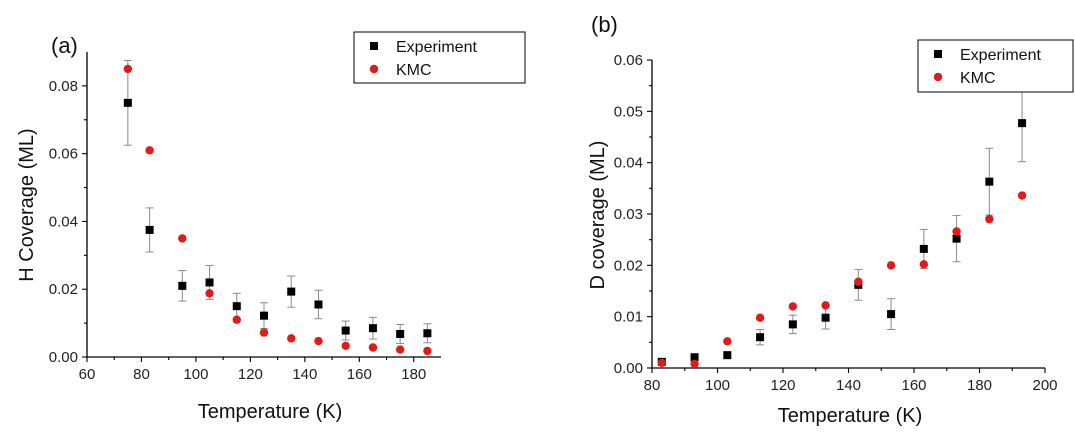 This screenshot has width=1075, height=433. What do you see at coordinates (64, 45) in the screenshot?
I see `panel-label: (a)` at bounding box center [64, 45].